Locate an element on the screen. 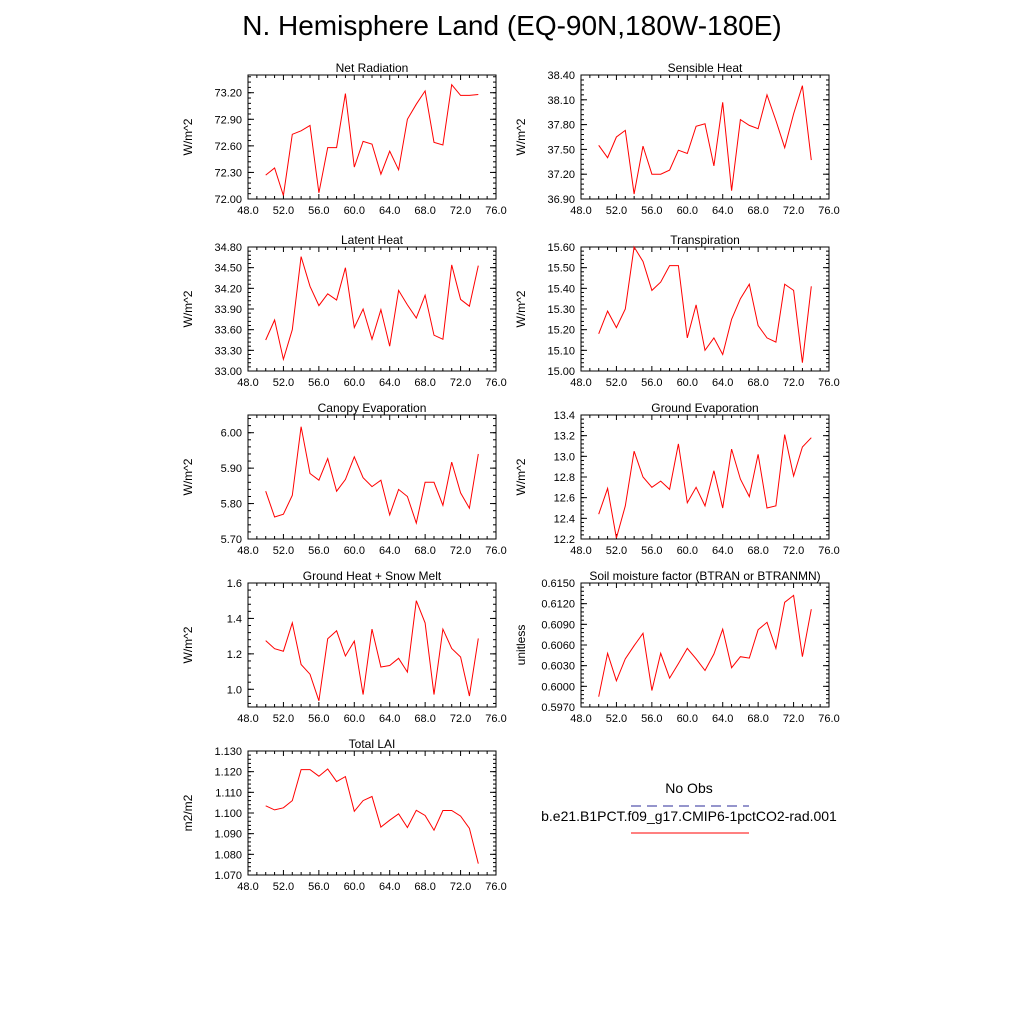  chart-3-xtick-label: 52.0 is located at coordinates (616, 383).